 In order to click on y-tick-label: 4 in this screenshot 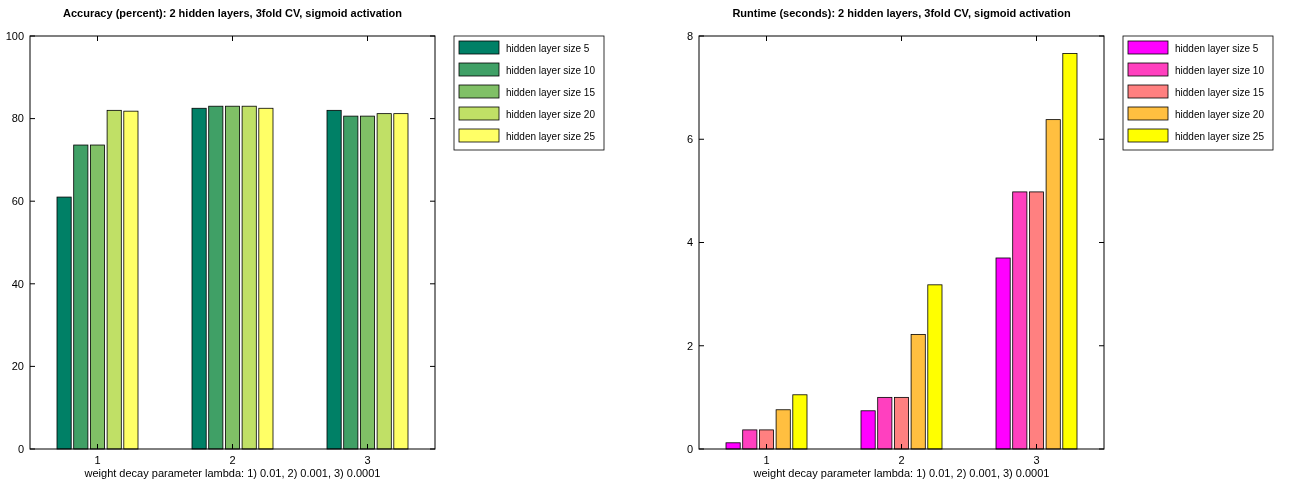, I will do `click(689, 242)`.